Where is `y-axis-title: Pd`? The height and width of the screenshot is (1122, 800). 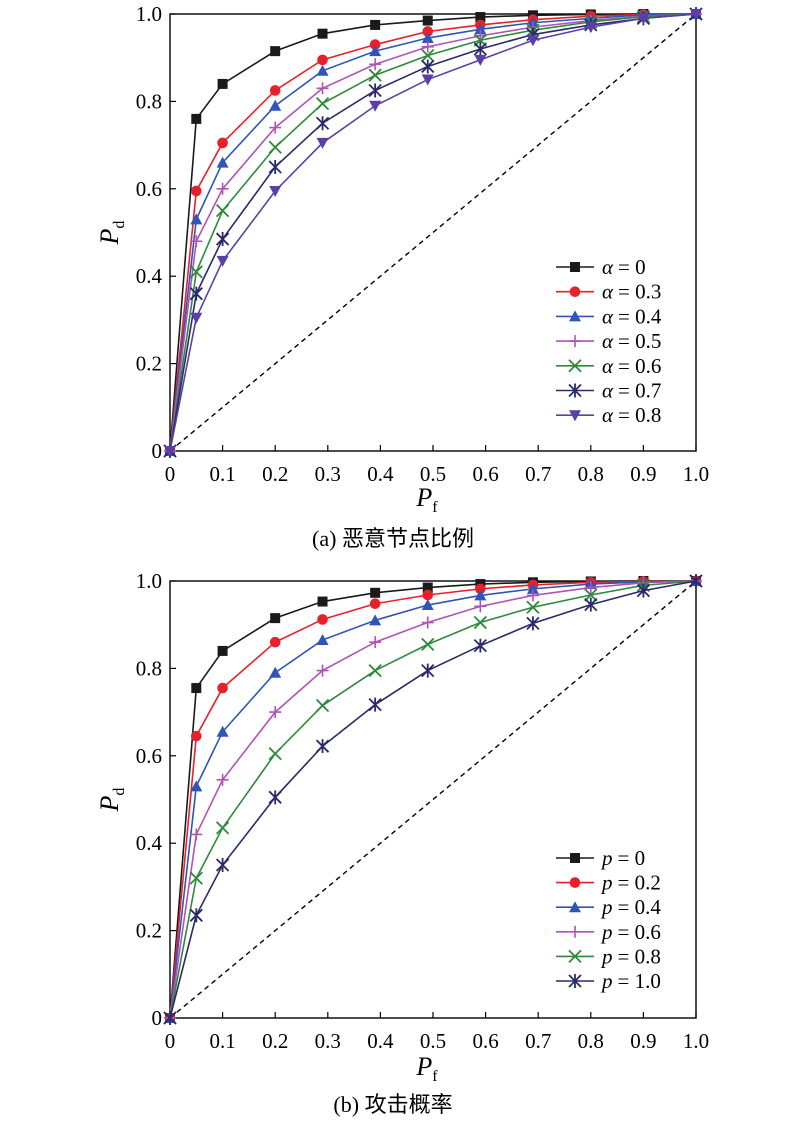
y-axis-title: Pd is located at coordinates (111, 233).